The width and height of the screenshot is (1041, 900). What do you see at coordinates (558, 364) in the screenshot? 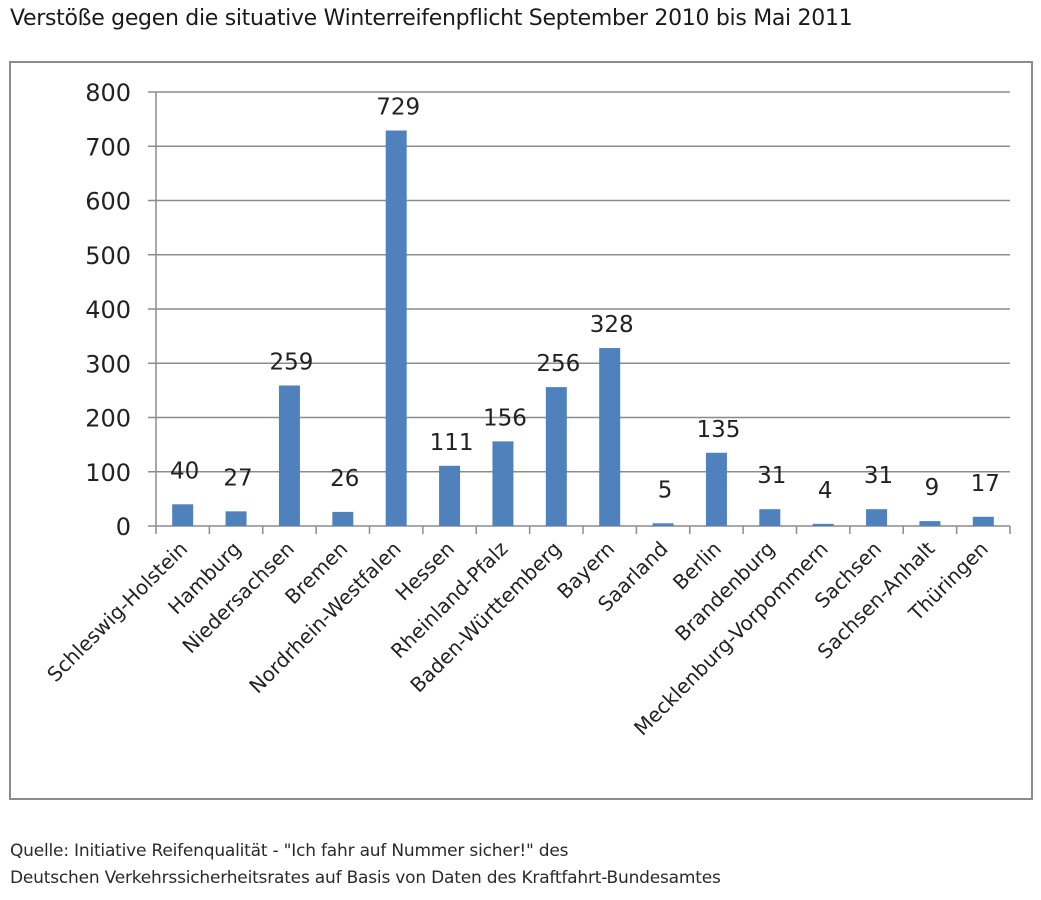
I see `data-label: 256` at bounding box center [558, 364].